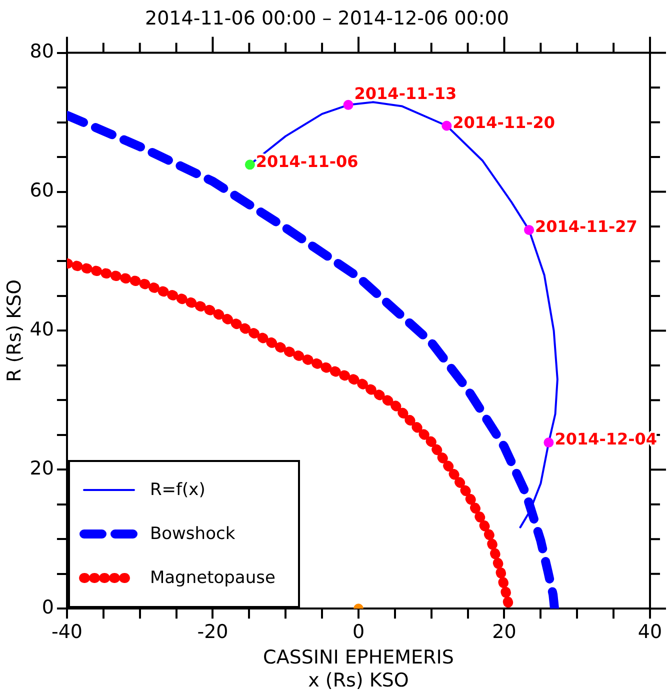 The image size is (670, 693). Describe the element at coordinates (42, 329) in the screenshot. I see `y-tick-label: 40` at that location.